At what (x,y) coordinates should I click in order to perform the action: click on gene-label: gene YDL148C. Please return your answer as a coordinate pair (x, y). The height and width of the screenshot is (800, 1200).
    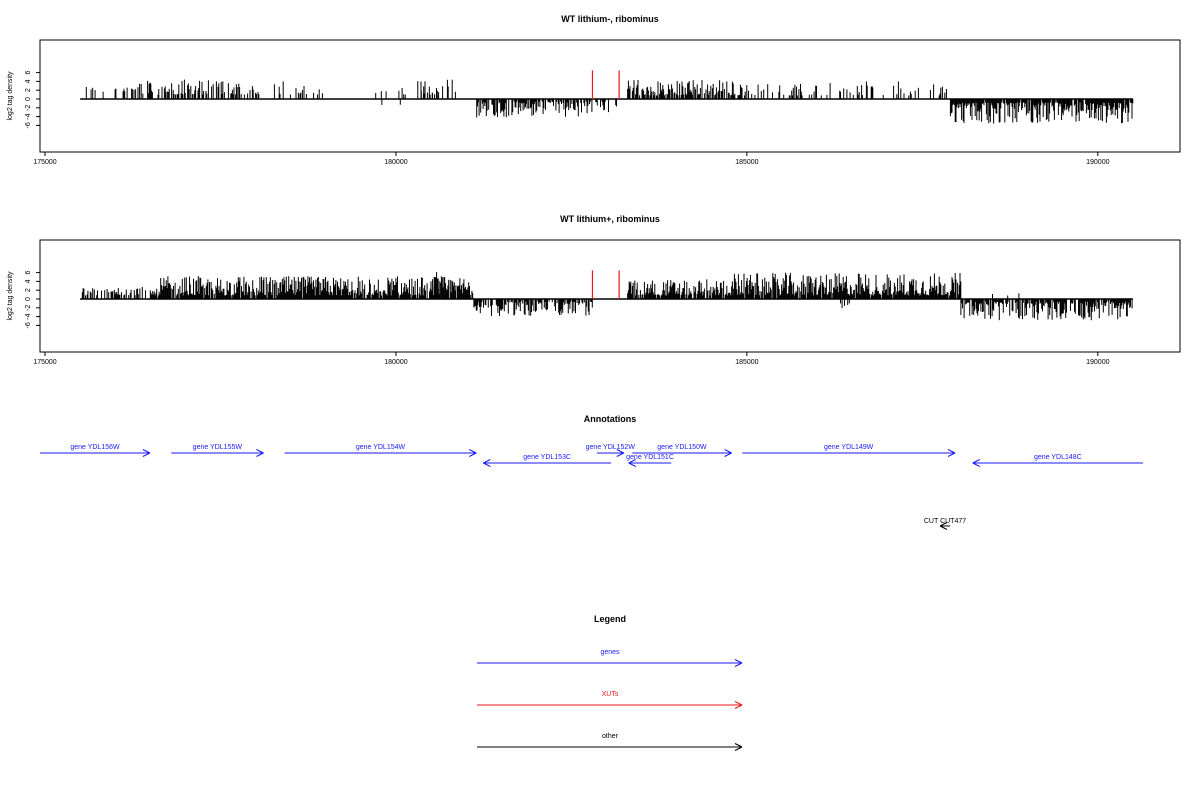
    Looking at the image, I should click on (1058, 457).